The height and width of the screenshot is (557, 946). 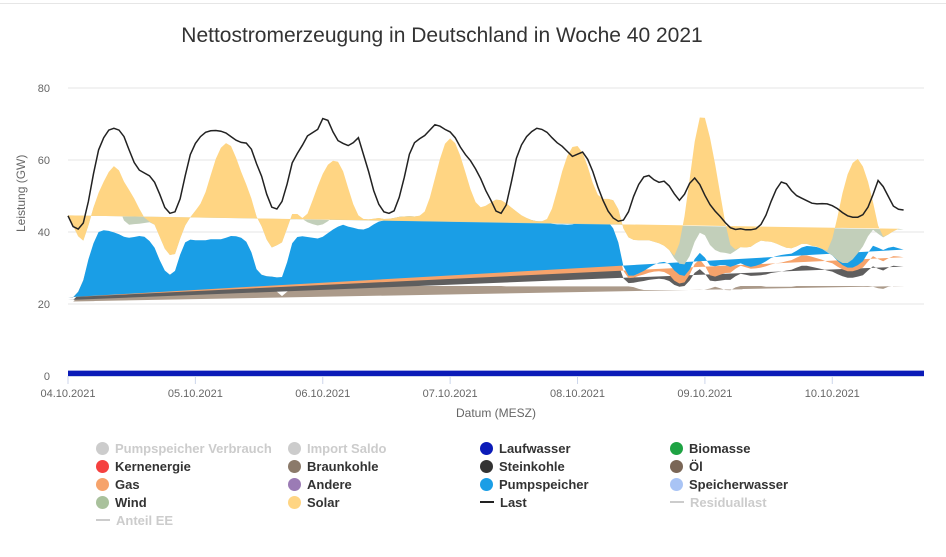 I want to click on x-tick-label: 06.10.2021, so click(x=322, y=394).